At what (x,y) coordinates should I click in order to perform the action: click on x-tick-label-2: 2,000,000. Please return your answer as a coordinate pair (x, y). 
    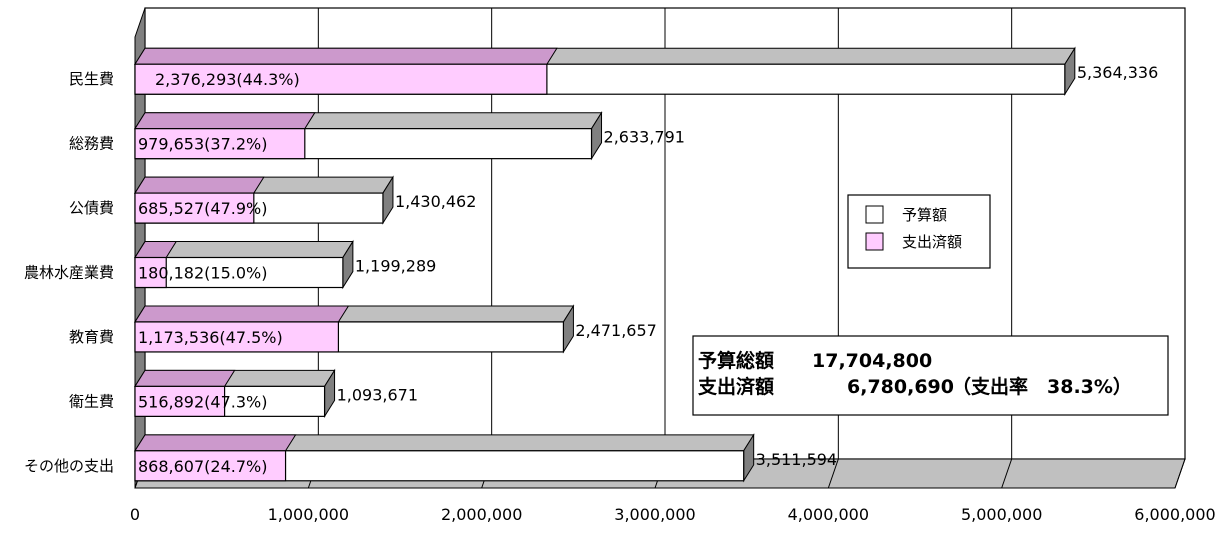
    Looking at the image, I should click on (481, 514).